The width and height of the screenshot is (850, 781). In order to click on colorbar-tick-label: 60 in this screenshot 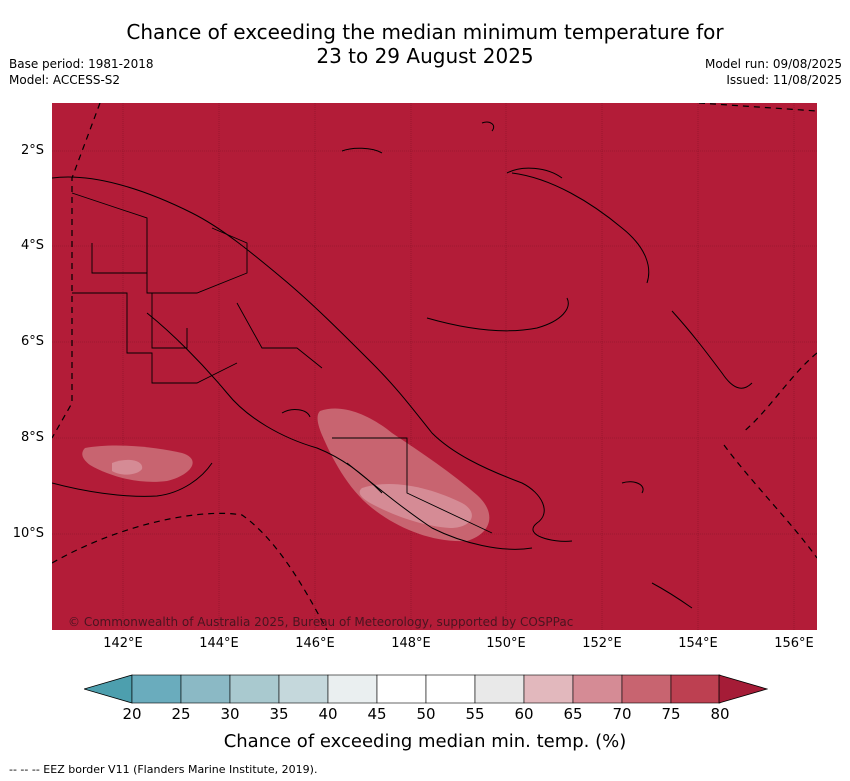, I will do `click(524, 714)`.